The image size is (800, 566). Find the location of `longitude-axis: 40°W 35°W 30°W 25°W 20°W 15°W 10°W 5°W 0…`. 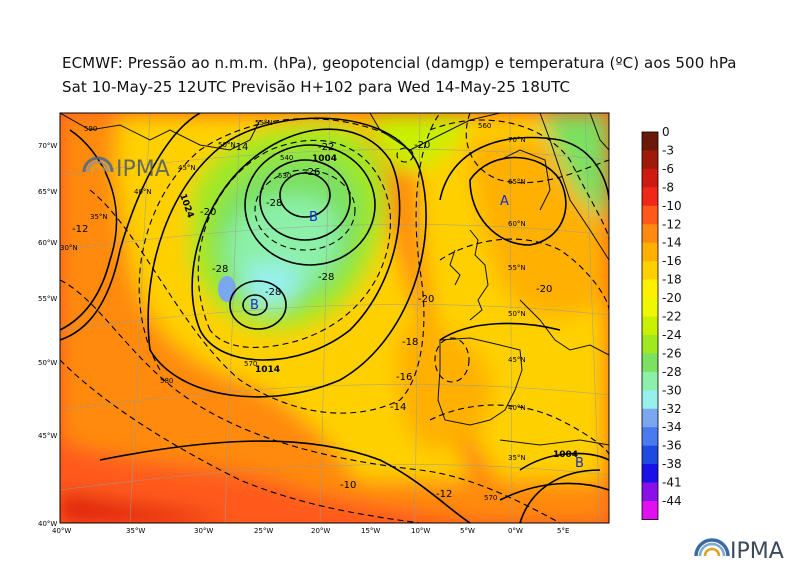

longitude-axis: 40°W 35°W 30°W 25°W 20°W 15°W 10°W 5°W 0… is located at coordinates (310, 531).